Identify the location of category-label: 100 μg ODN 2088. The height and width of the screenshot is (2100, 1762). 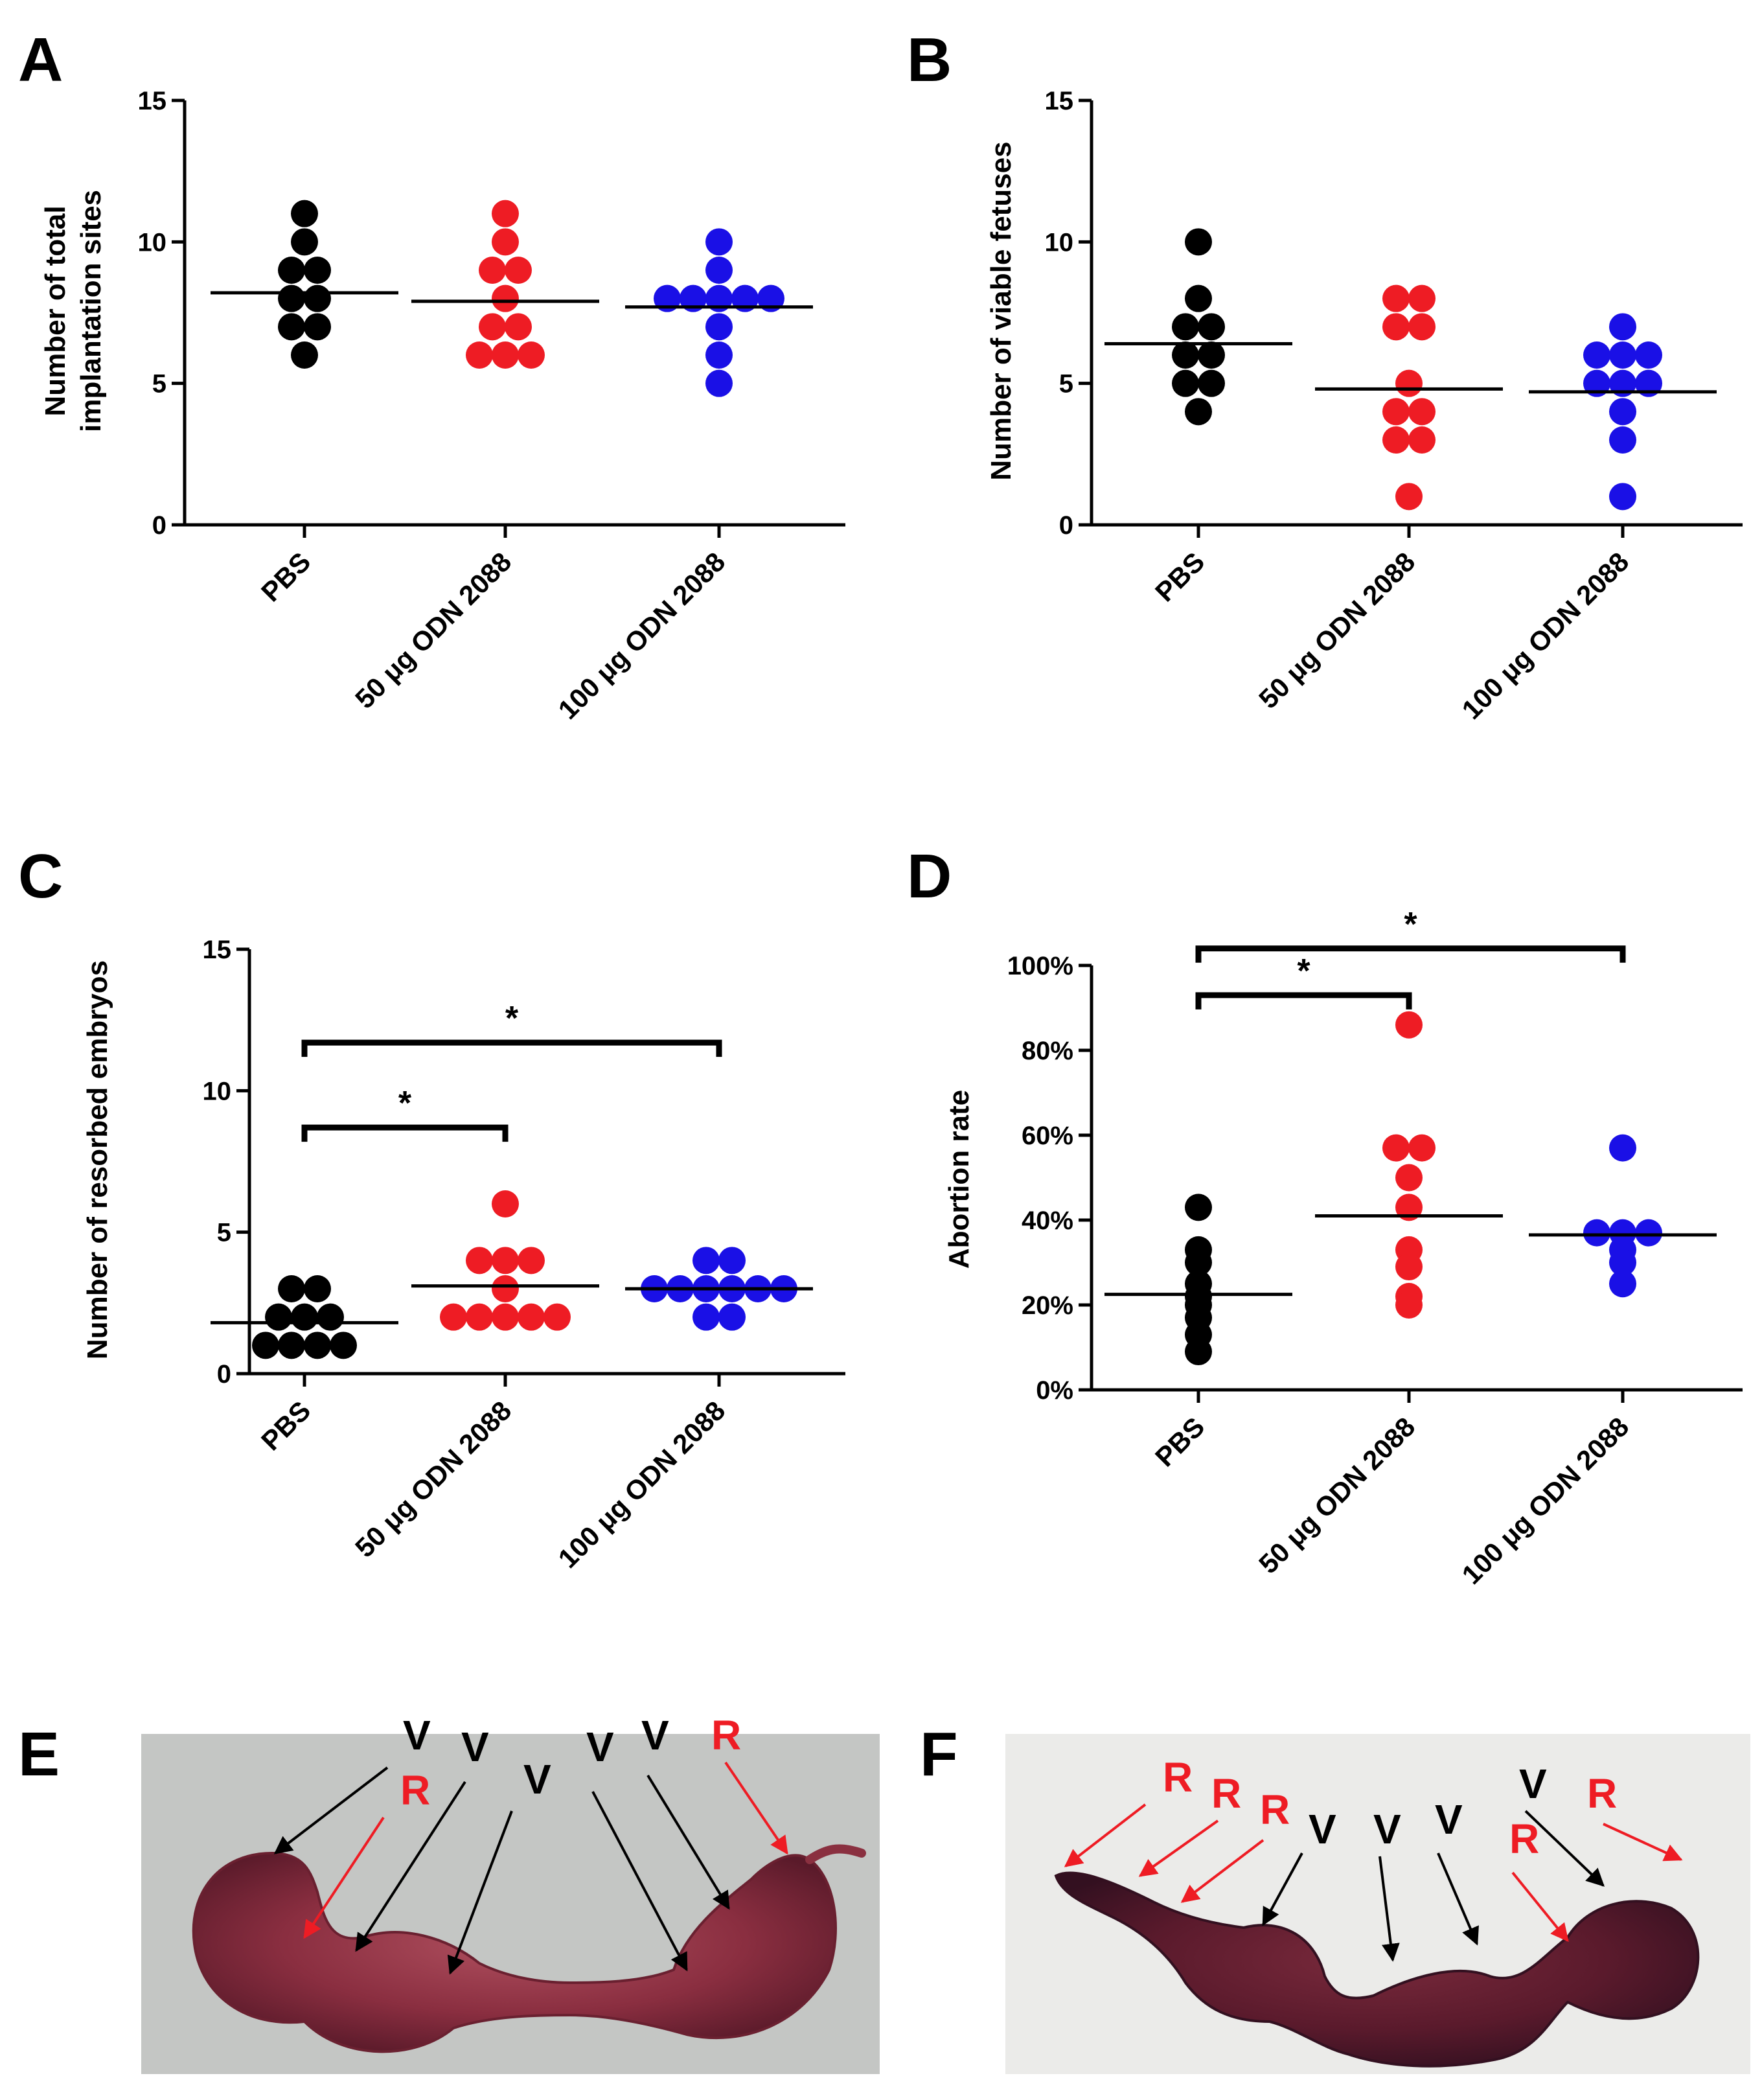
(641, 1485).